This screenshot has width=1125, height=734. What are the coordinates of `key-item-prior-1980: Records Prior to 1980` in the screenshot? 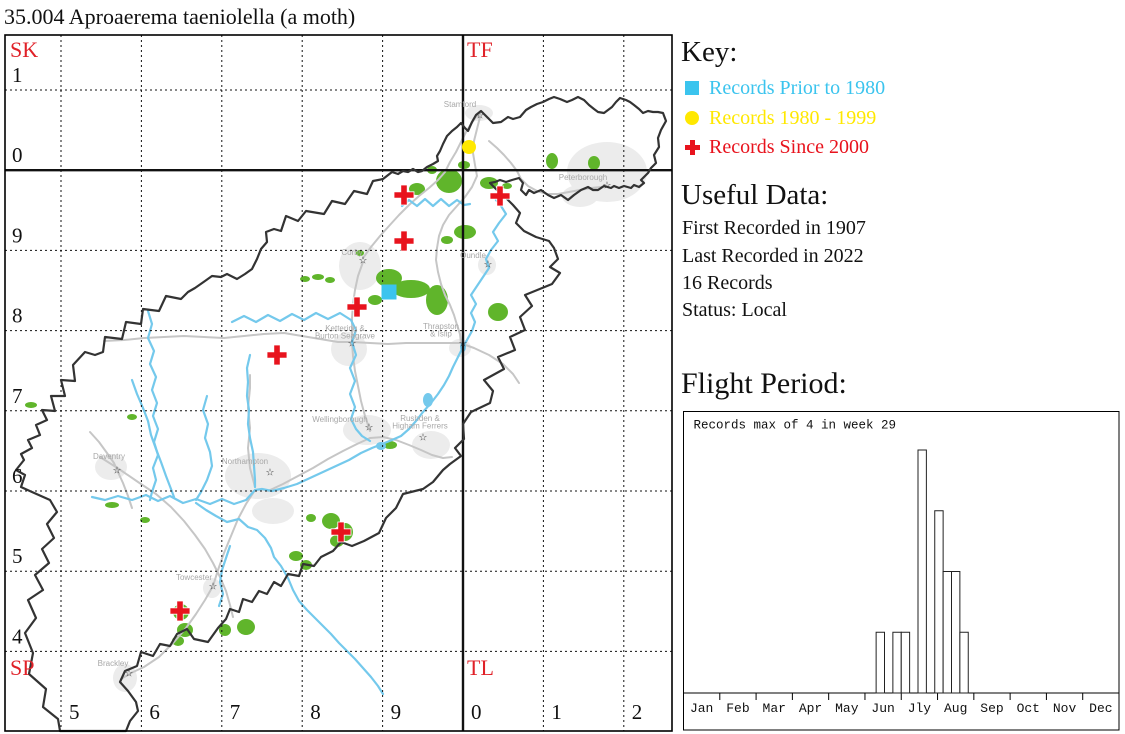 It's located at (785, 87).